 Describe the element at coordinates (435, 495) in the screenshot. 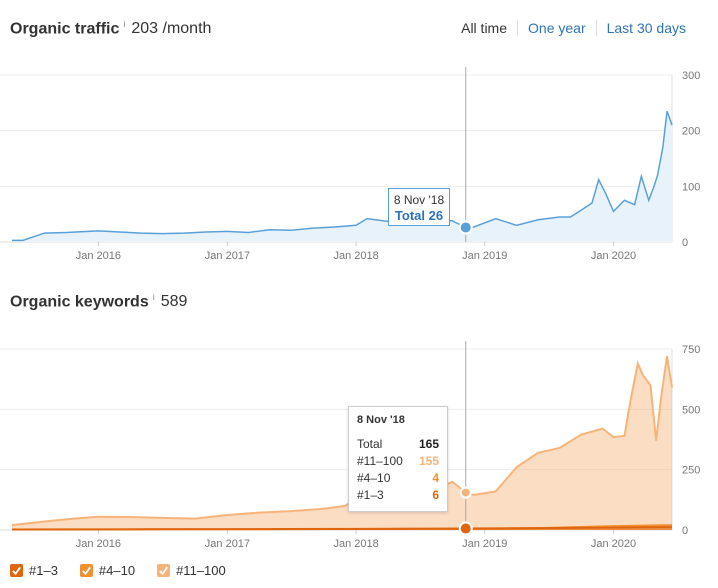

I see `tooltip-value: 6` at that location.